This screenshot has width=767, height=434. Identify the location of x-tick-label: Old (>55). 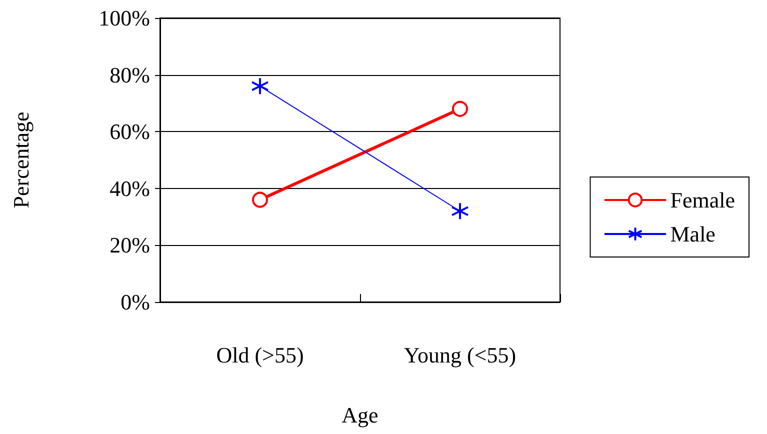
(260, 355).